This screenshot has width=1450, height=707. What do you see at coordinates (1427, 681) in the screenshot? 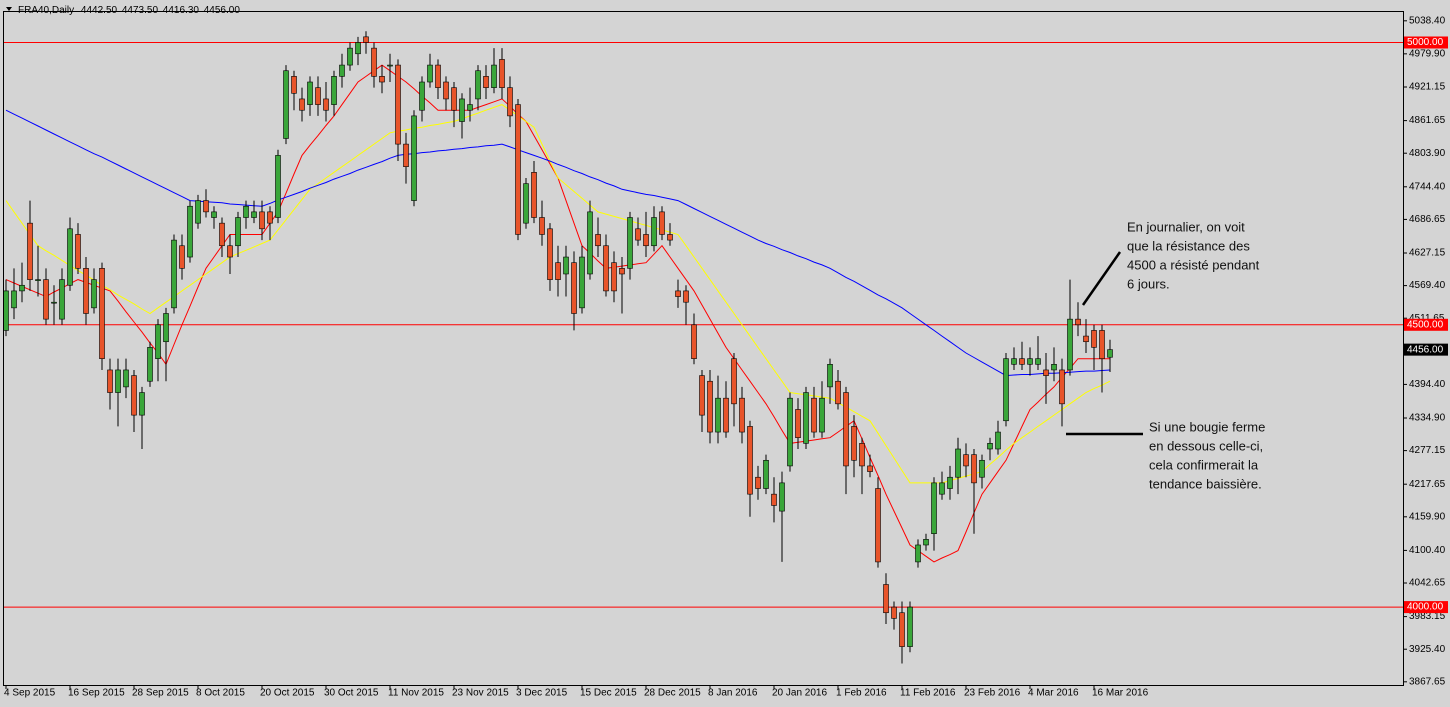
I see `y-tick-label: 3867.65` at bounding box center [1427, 681].